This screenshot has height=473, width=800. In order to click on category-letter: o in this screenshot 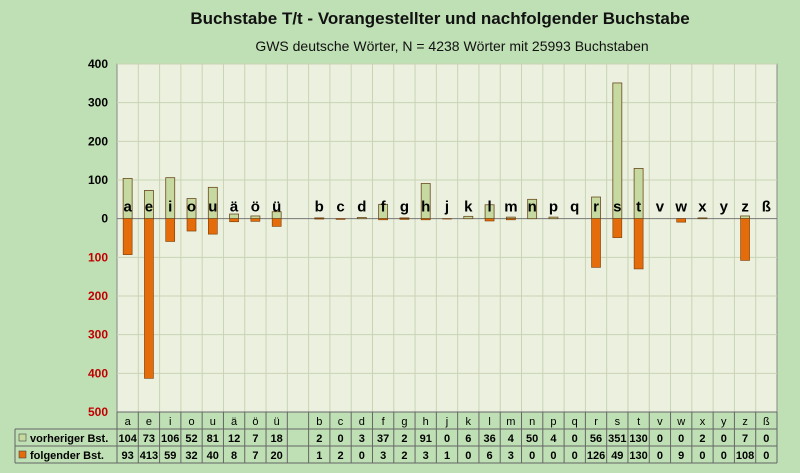, I will do `click(191, 207)`.